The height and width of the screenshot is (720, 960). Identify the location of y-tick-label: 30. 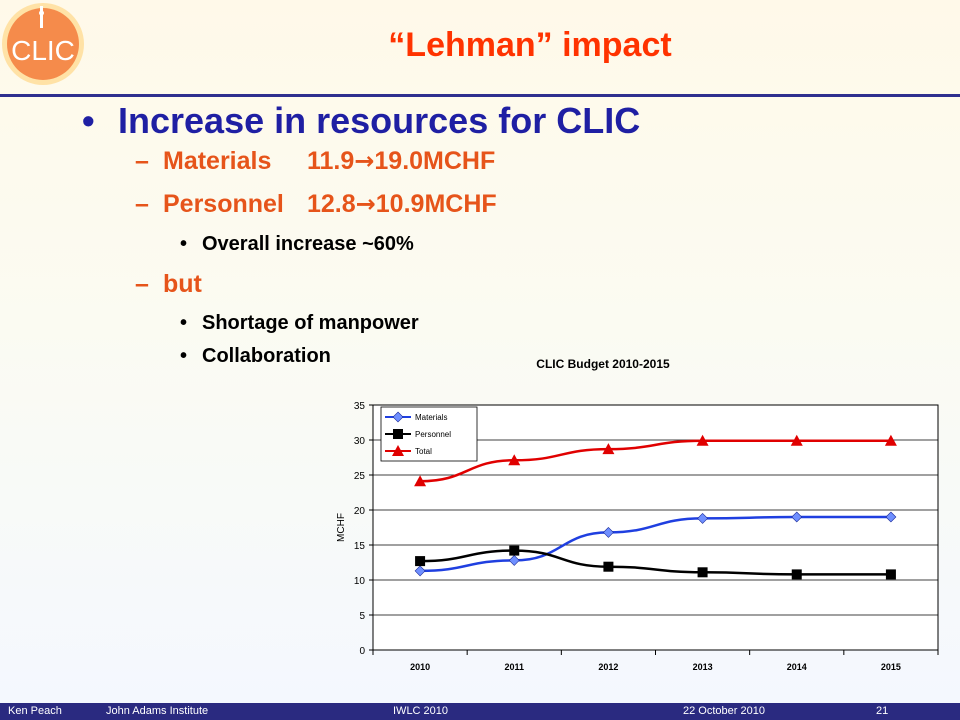
(360, 441).